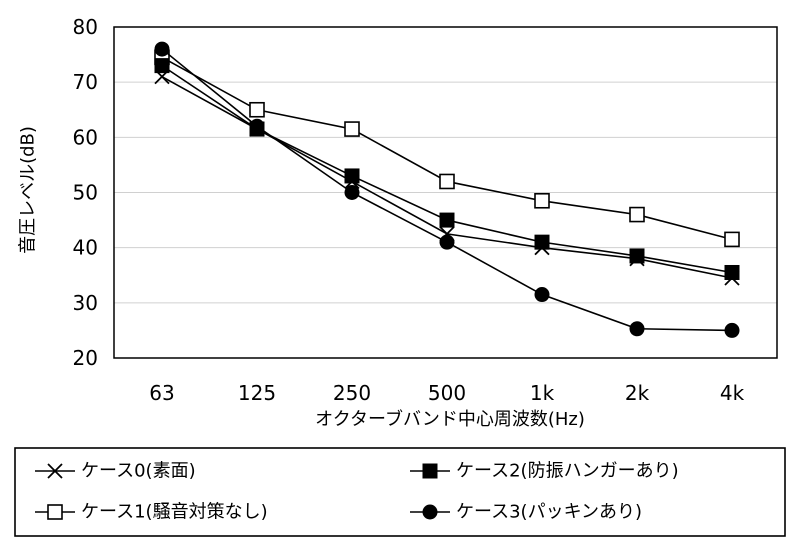 This screenshot has width=800, height=549. I want to click on legend-item-3: ケース3(パッキンあり), so click(526, 512).